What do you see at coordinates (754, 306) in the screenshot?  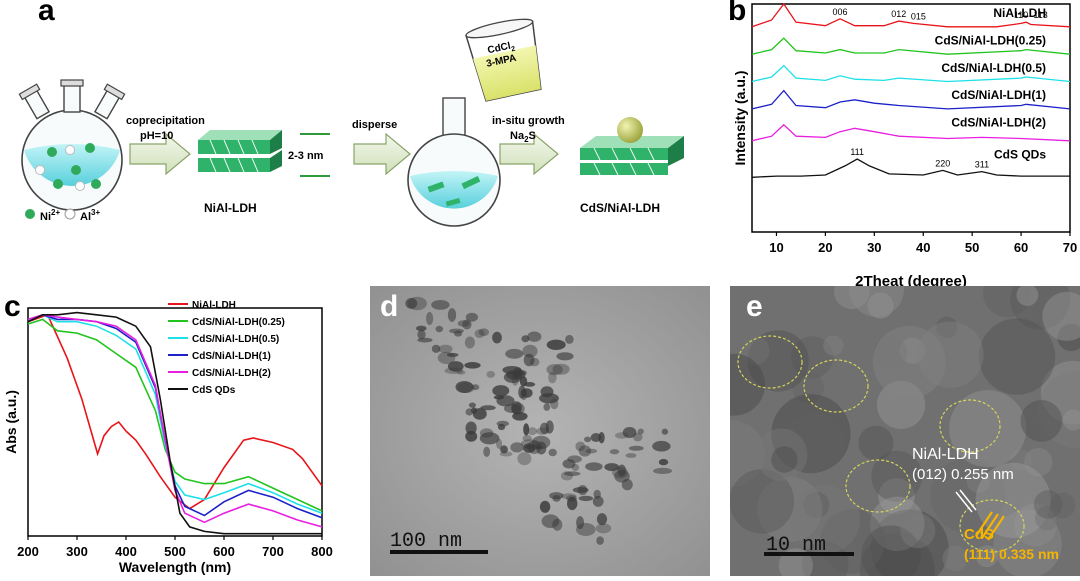 I see `panel-e-label: e` at bounding box center [754, 306].